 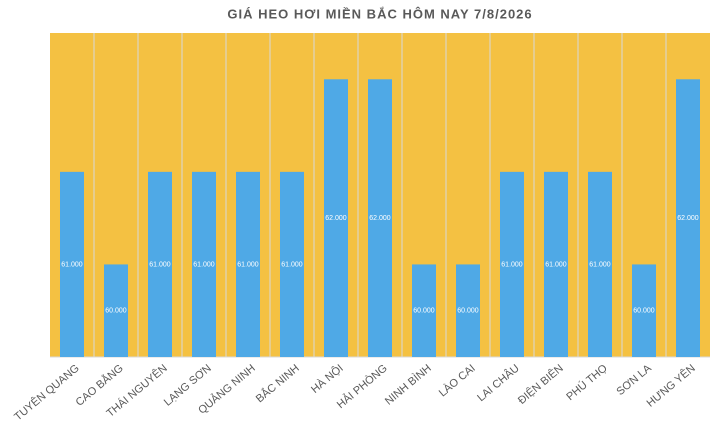 I want to click on x-tick-label: SƠN LA, so click(x=634, y=380).